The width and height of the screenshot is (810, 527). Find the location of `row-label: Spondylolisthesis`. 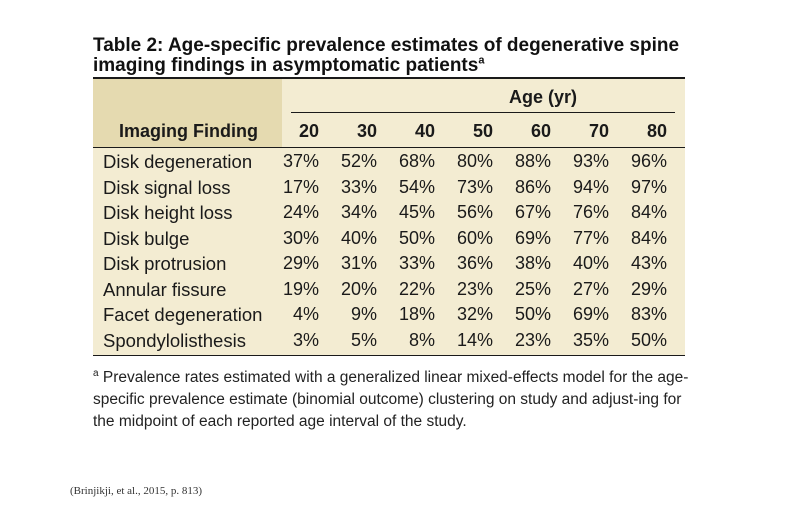

row-label: Spondylolisthesis is located at coordinates (174, 340).